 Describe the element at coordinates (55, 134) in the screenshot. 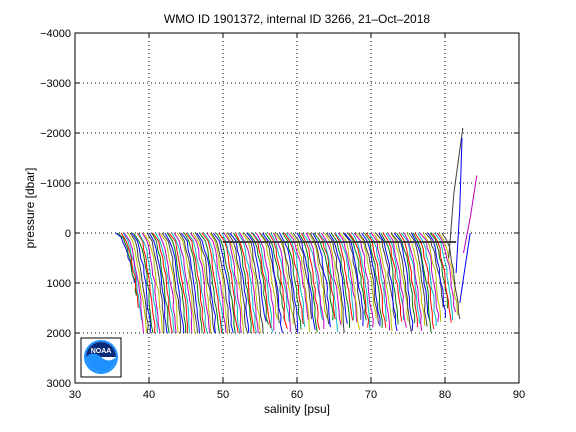

I see `y-tick-label: −2000` at that location.